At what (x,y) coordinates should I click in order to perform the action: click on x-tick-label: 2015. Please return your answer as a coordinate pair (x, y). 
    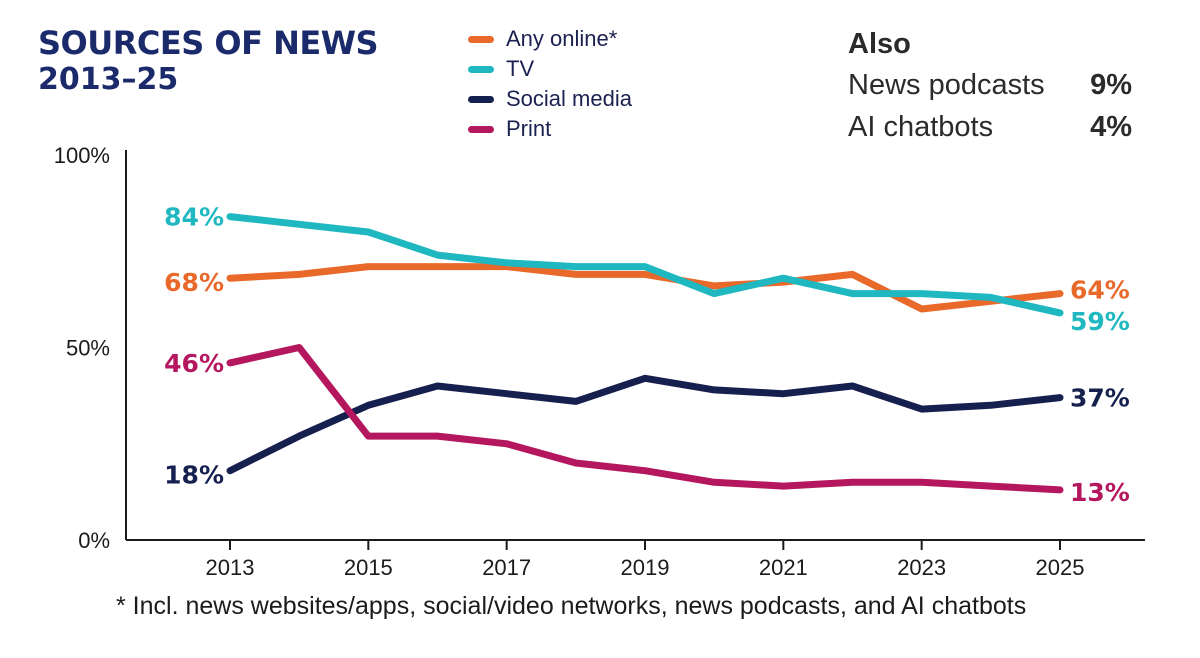
    Looking at the image, I should click on (368, 567).